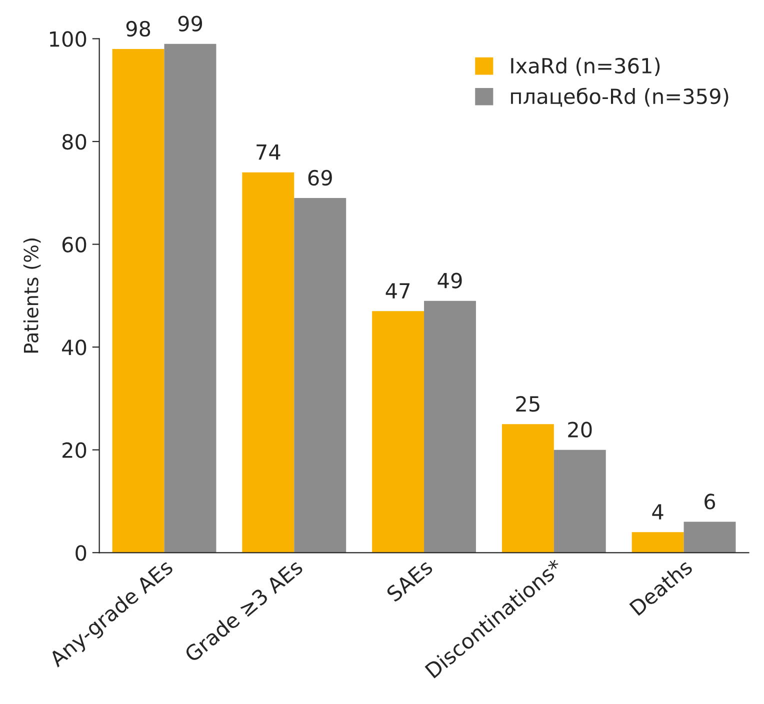 This screenshot has height=704, width=764. I want to click on data-label: 47, so click(398, 290).